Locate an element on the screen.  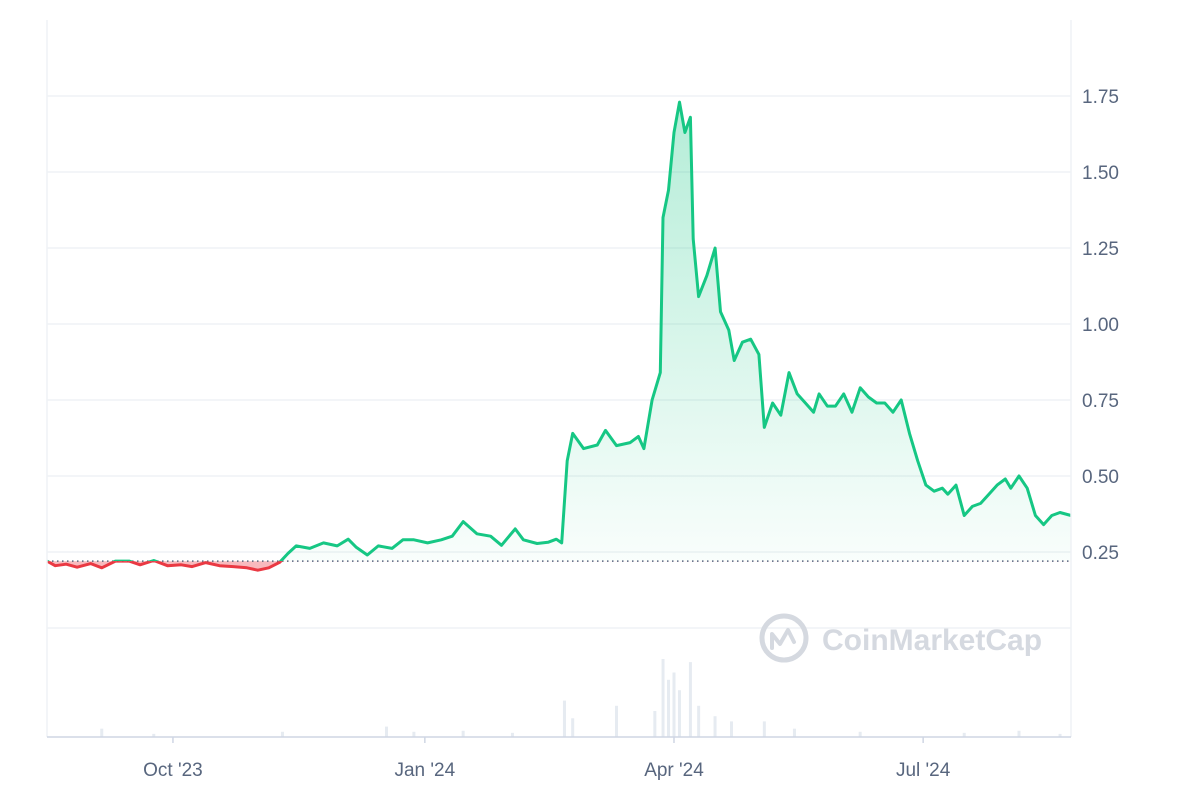
y-tick-label: 1.50 is located at coordinates (1100, 173).